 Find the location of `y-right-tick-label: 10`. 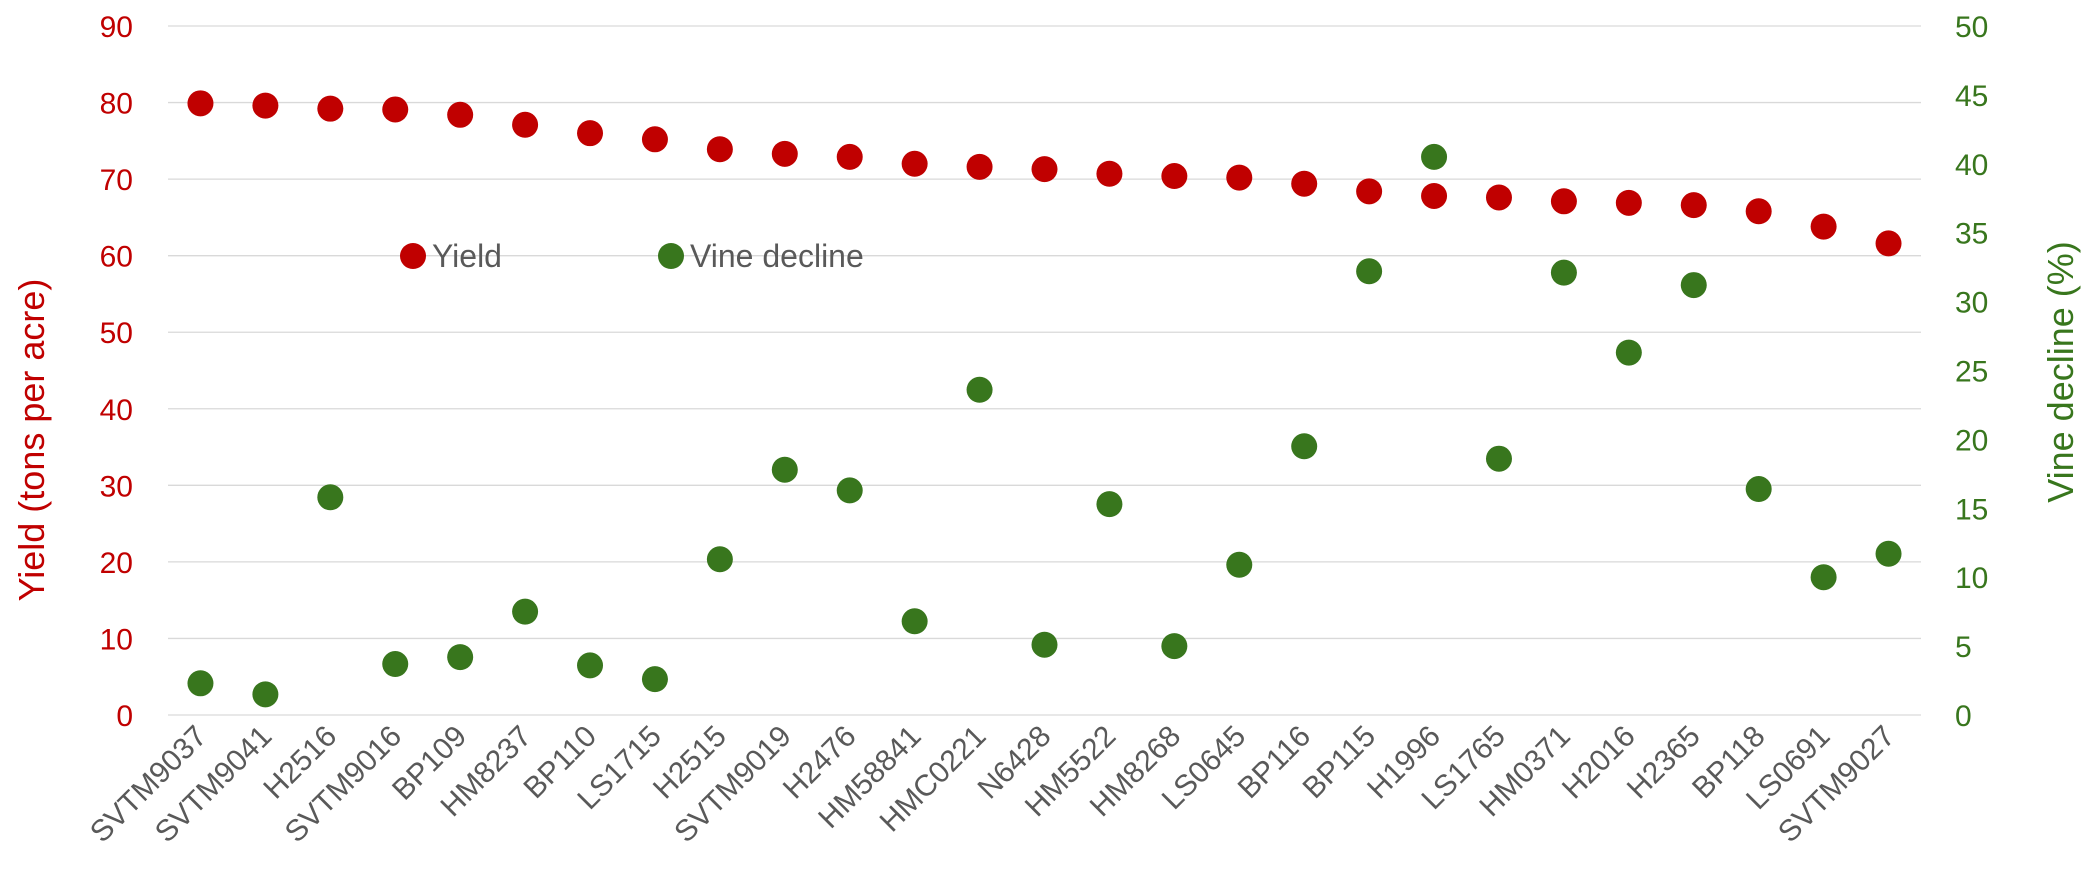

y-right-tick-label: 10 is located at coordinates (1971, 578).